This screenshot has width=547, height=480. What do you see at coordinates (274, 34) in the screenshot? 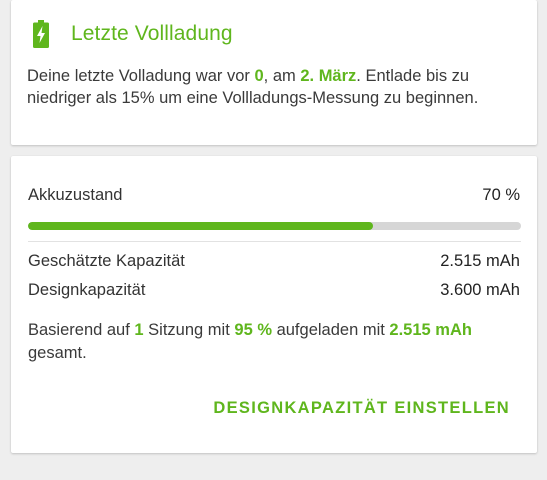
I see `last-full-charge-header: Letzte Vollladung` at bounding box center [274, 34].